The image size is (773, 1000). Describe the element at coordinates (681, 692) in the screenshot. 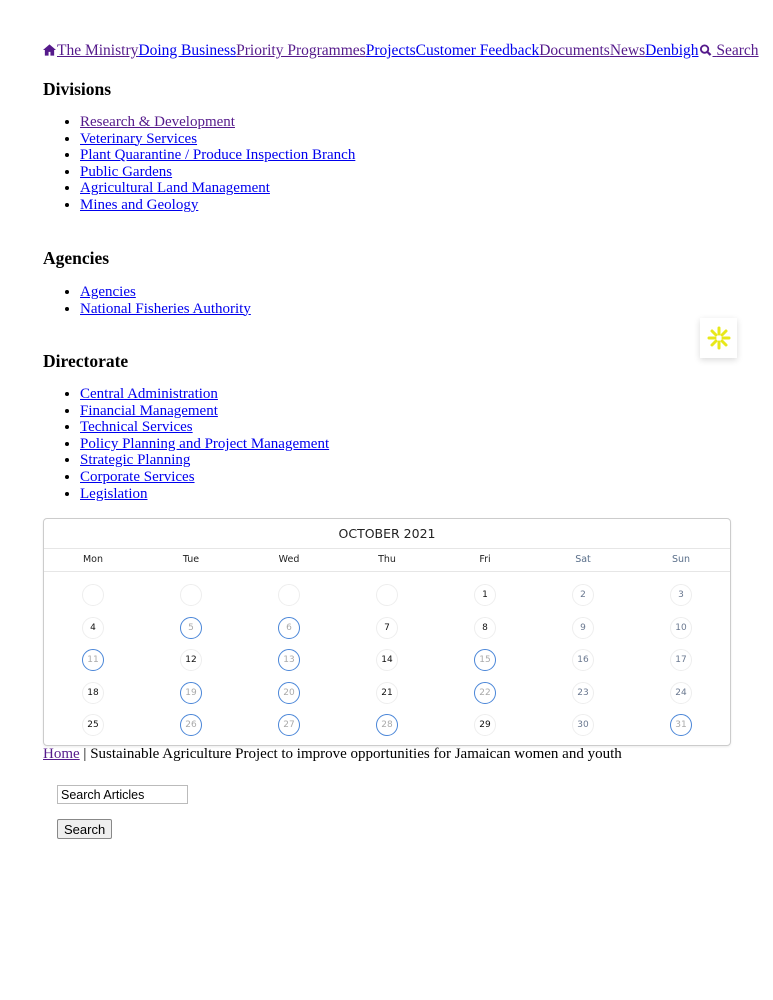

I see `calendar-day-24: 24` at that location.